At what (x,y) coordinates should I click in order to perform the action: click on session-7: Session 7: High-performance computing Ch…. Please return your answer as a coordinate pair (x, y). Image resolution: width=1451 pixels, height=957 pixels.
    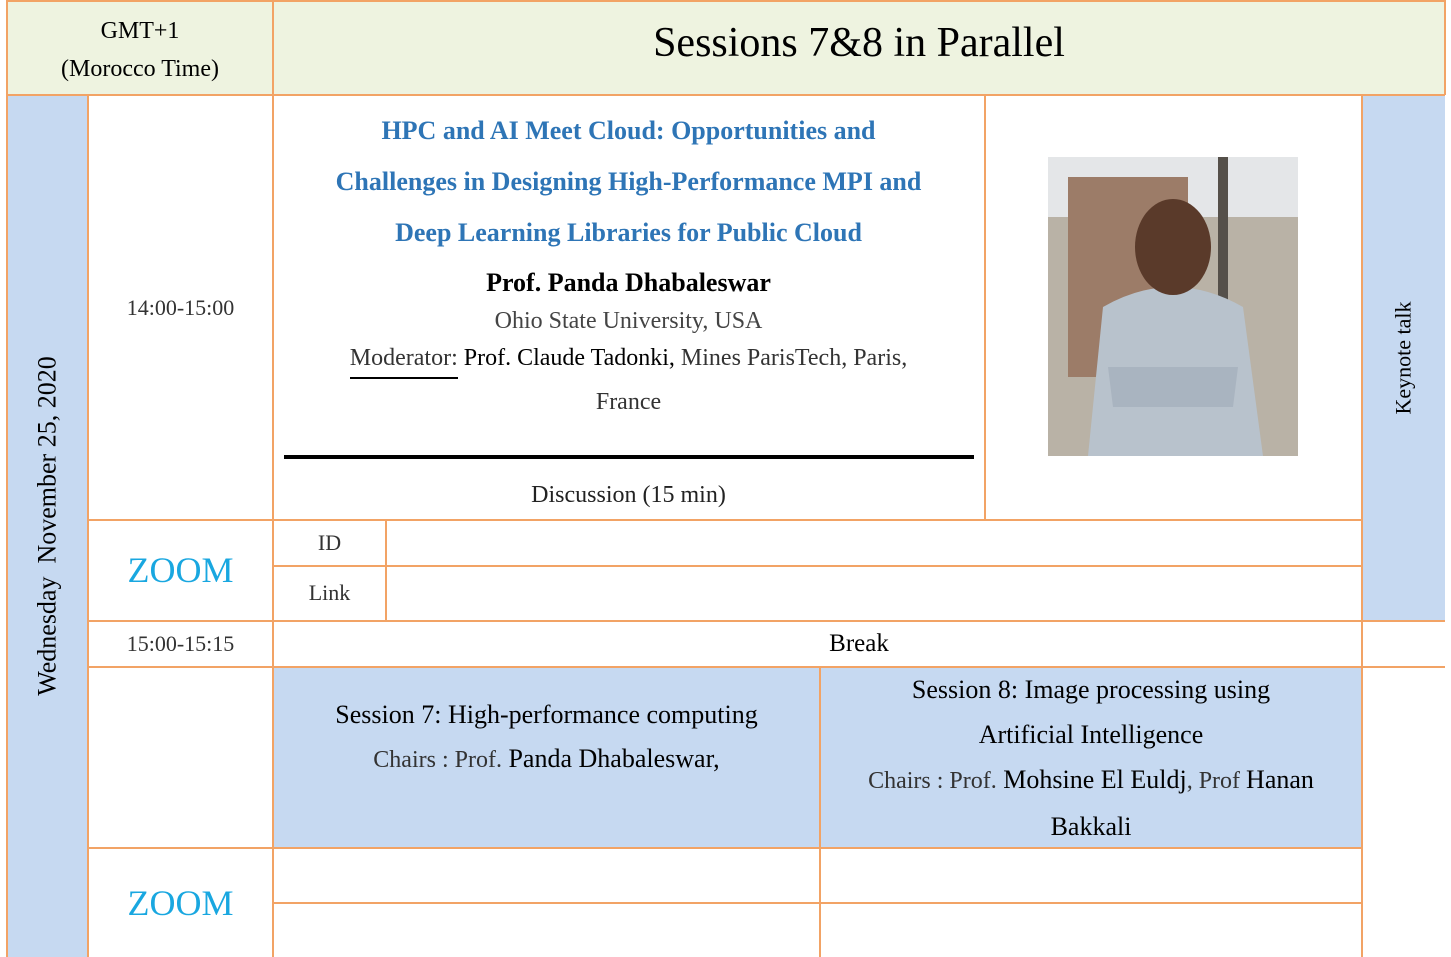
    Looking at the image, I should click on (546, 757).